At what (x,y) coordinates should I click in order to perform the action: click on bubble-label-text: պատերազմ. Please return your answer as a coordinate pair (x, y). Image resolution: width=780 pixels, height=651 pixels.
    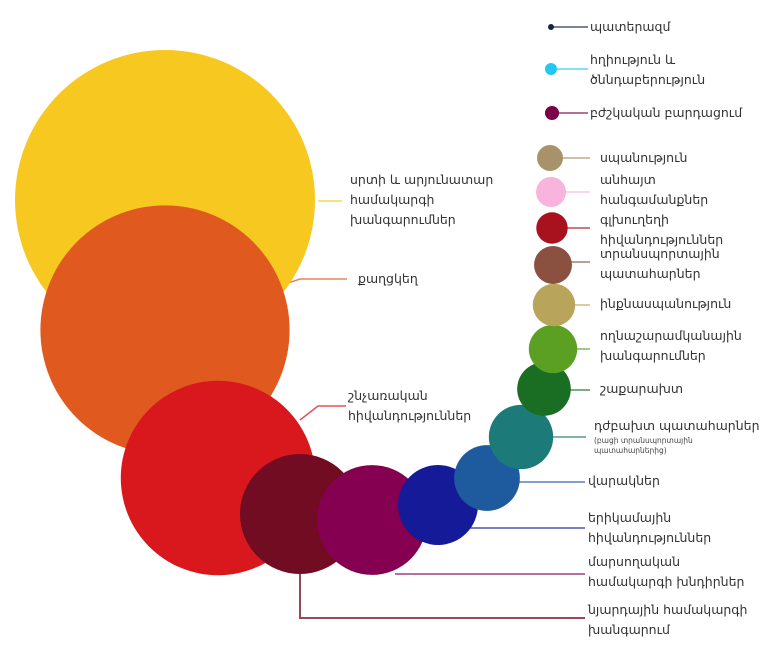
    Looking at the image, I should click on (630, 26).